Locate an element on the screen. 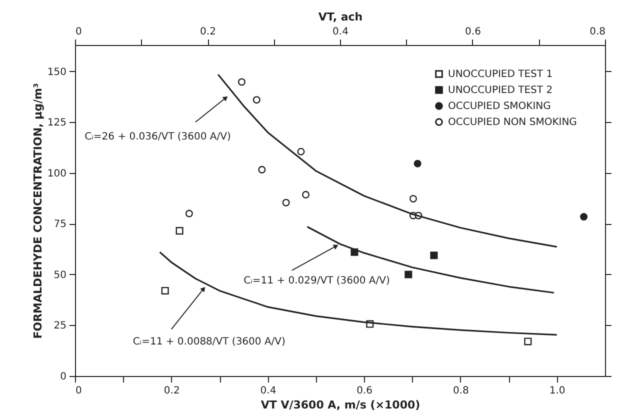 This screenshot has width=620, height=419. x-tick-label: 0.4 is located at coordinates (268, 391).